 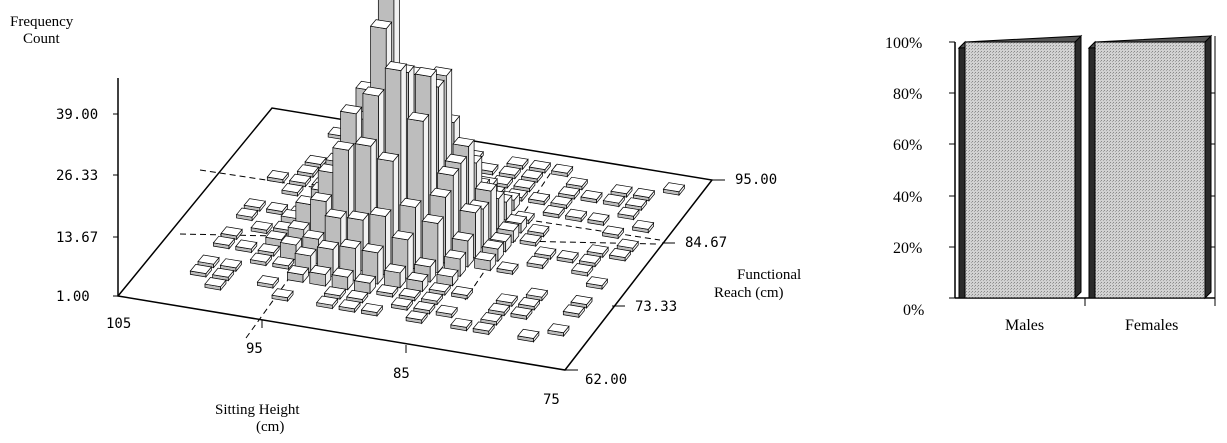 What do you see at coordinates (77, 238) in the screenshot?
I see `z-tick-label: 13.67` at bounding box center [77, 238].